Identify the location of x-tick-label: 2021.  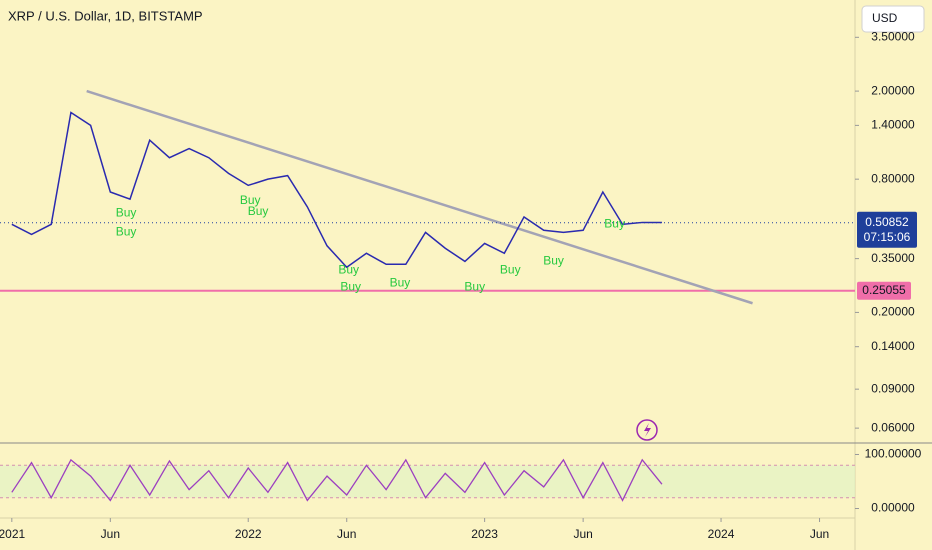
(12, 534).